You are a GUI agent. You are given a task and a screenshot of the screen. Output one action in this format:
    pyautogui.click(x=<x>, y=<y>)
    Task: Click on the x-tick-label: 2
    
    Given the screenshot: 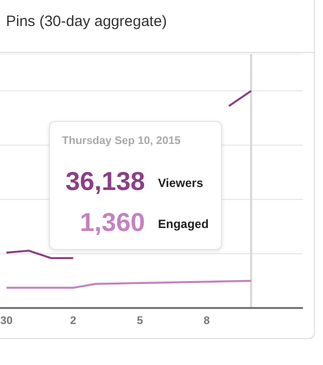 What is the action you would take?
    pyautogui.click(x=73, y=320)
    